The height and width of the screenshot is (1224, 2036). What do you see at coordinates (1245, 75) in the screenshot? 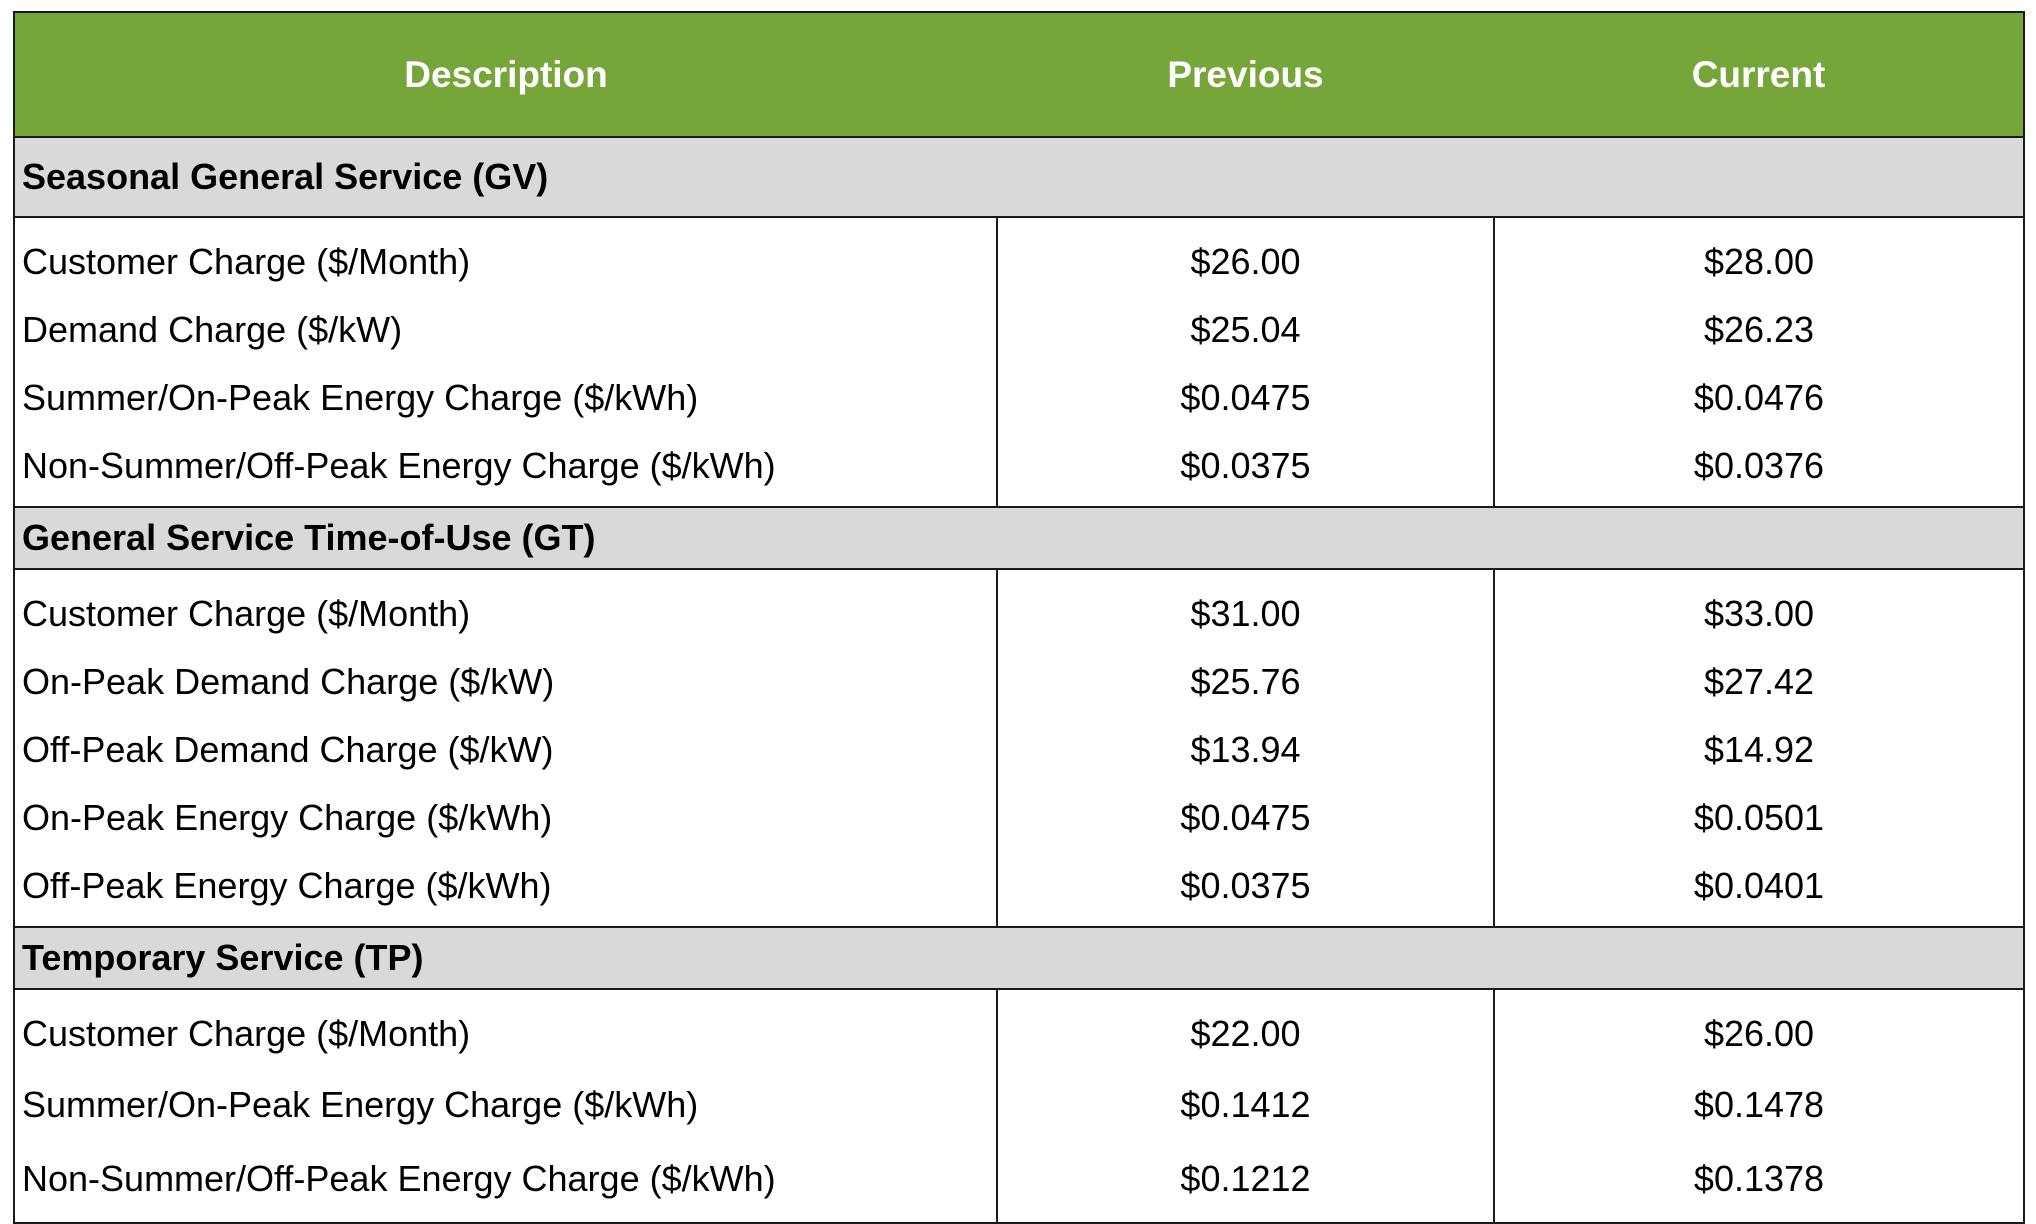
I see `column-header-previous: Previous` at bounding box center [1245, 75].